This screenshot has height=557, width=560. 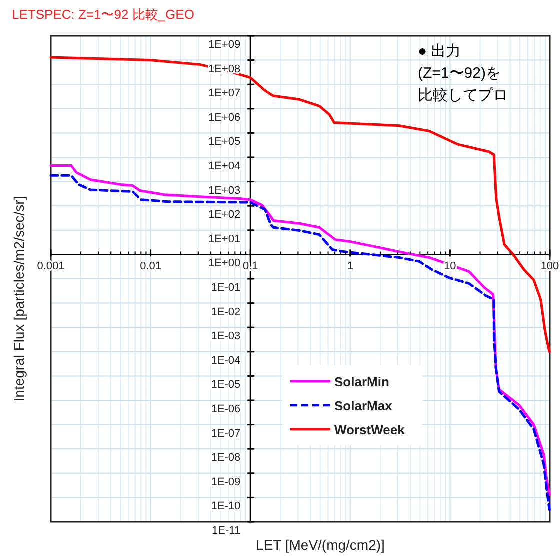 What do you see at coordinates (226, 482) in the screenshot?
I see `y-tick-label: 1E-09` at bounding box center [226, 482].